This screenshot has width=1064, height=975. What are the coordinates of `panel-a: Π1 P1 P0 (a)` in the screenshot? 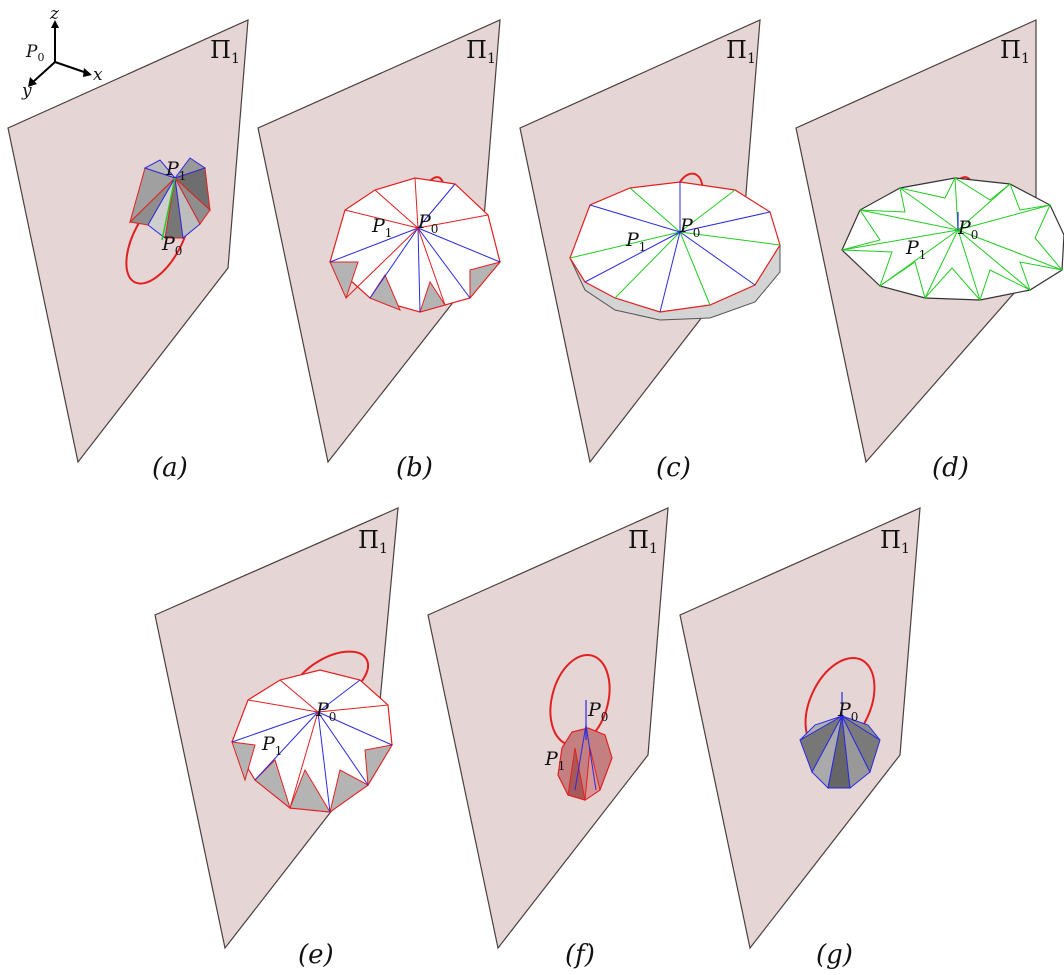 It's located at (128, 251).